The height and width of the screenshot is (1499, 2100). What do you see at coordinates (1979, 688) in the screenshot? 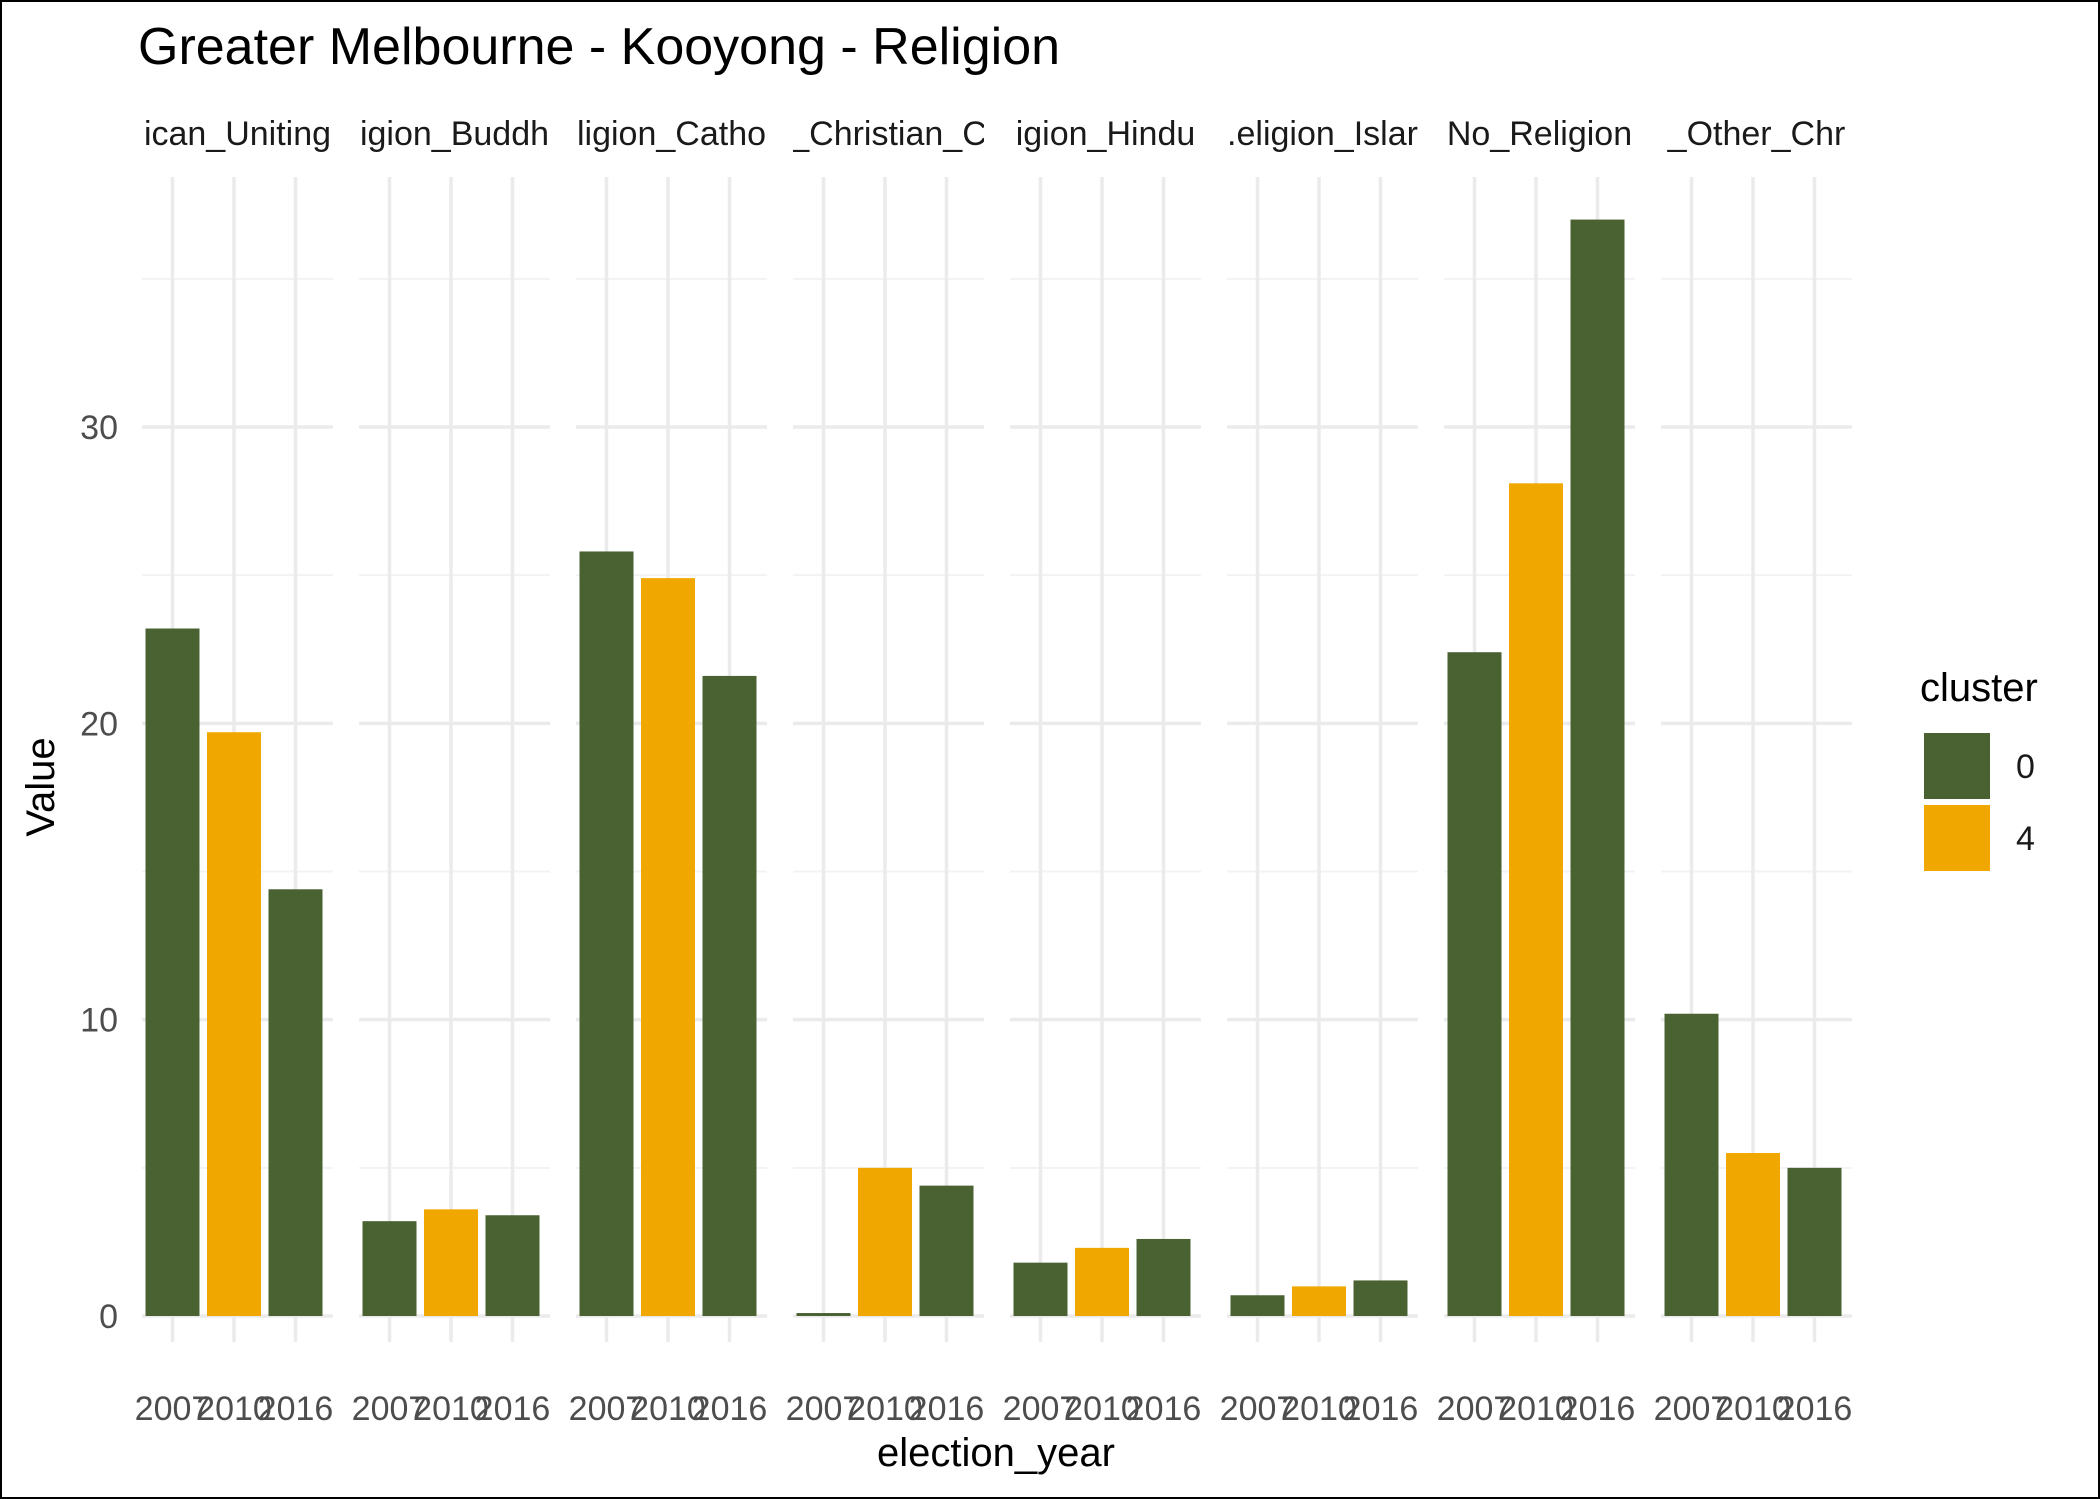
I see `legend-title: cluster` at bounding box center [1979, 688].